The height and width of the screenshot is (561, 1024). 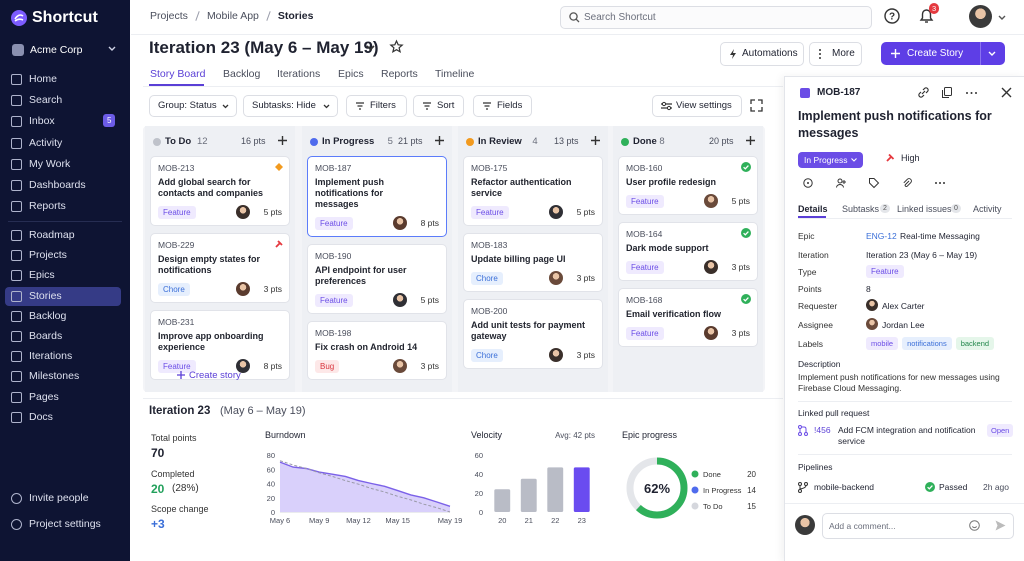 What do you see at coordinates (688, 185) in the screenshot?
I see `story-card: MOB-160 User profile redesign Feature 5 pts` at bounding box center [688, 185].